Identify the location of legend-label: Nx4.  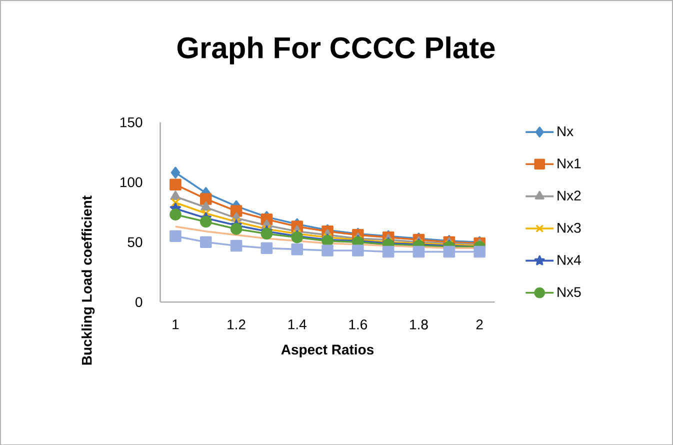
(569, 259).